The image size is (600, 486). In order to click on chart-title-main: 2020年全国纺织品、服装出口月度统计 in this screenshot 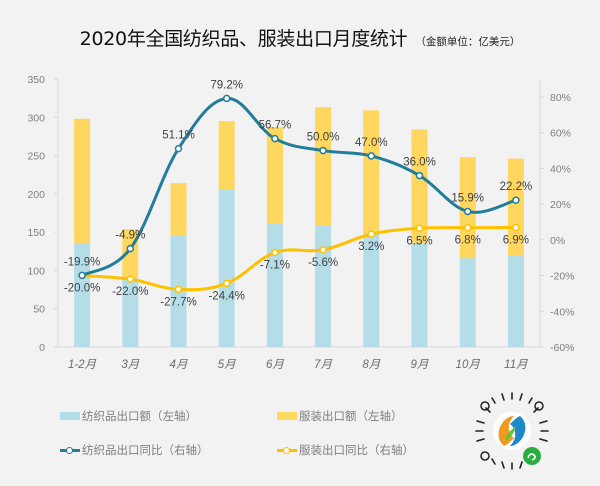, I will do `click(243, 39)`.